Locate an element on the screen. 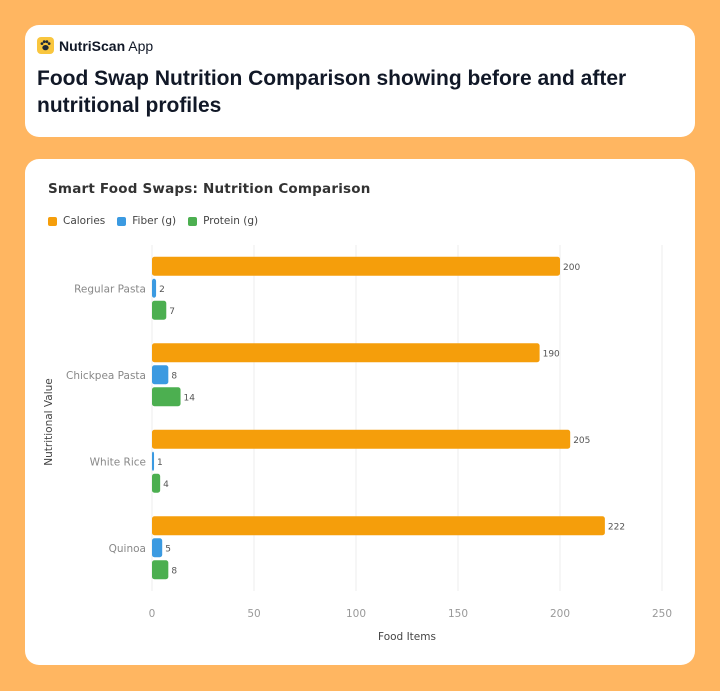 The image size is (720, 691). legend-label-calories: Calories is located at coordinates (84, 221).